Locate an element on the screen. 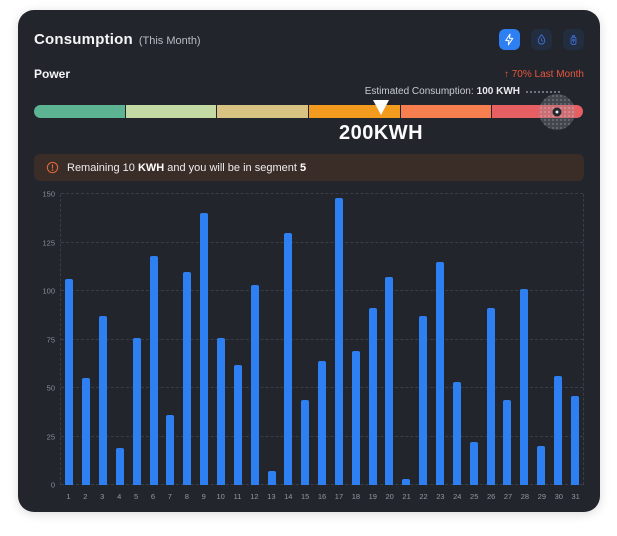 This screenshot has width=617, height=536. x-axis-tick: 8 is located at coordinates (186, 496).